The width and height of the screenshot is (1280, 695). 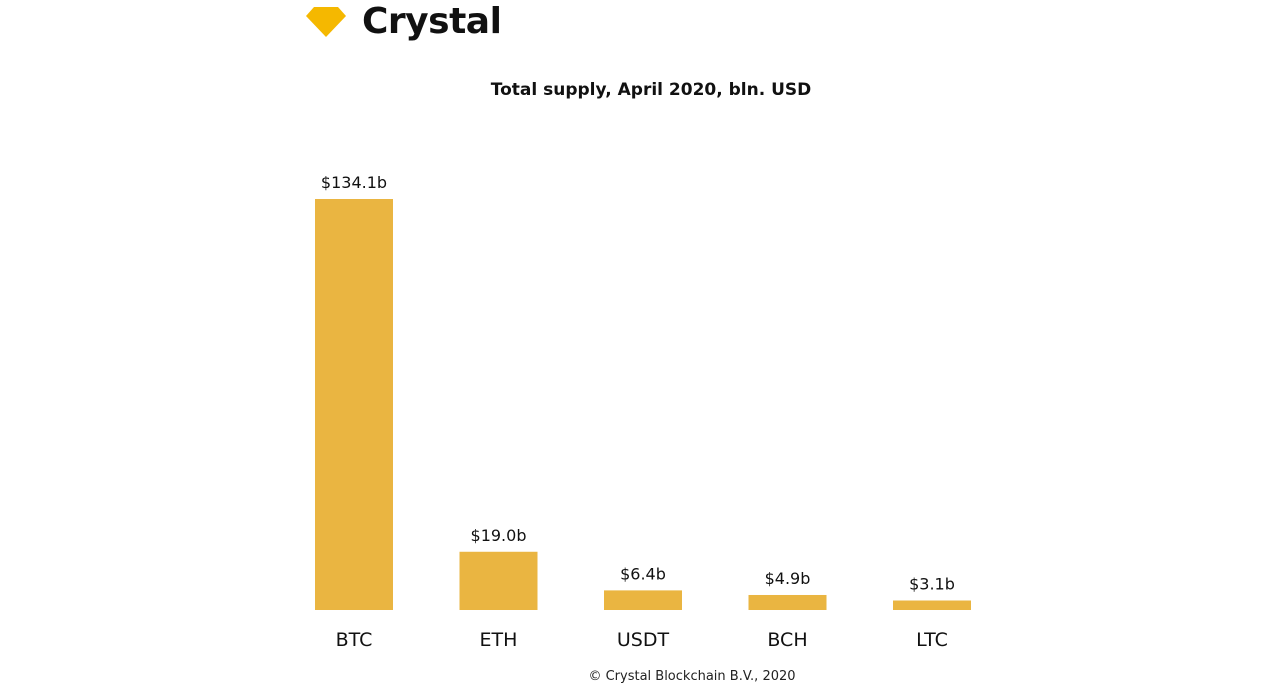 What do you see at coordinates (787, 640) in the screenshot?
I see `category-label-bch: BCH` at bounding box center [787, 640].